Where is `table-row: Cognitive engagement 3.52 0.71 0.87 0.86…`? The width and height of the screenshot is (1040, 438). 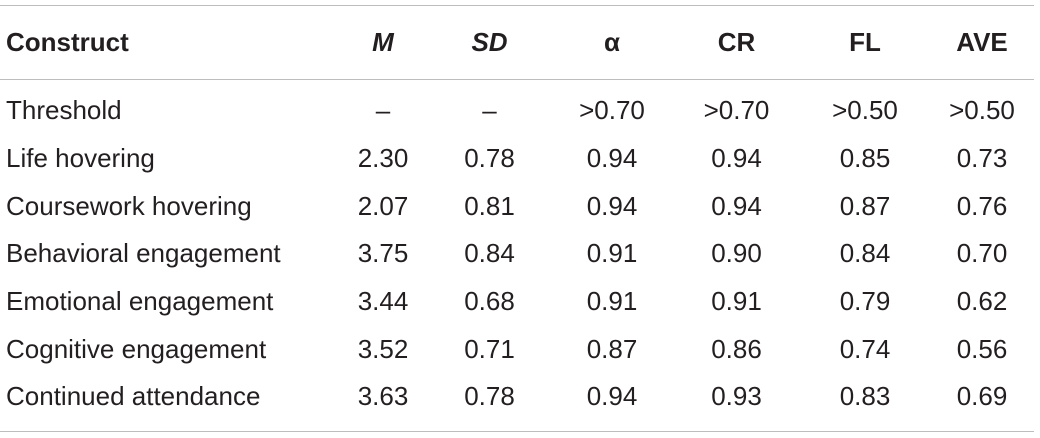 table-row: Cognitive engagement 3.52 0.71 0.87 0.86… is located at coordinates (517, 349).